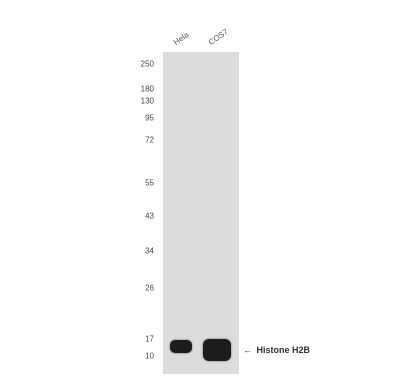 This screenshot has height=380, width=398. Describe the element at coordinates (149, 118) in the screenshot. I see `marker-95: 95` at that location.